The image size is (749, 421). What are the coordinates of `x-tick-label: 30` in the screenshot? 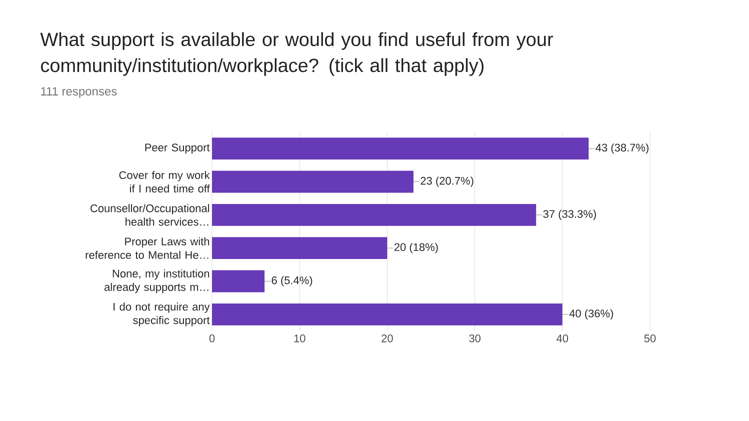 It's located at (474, 338).